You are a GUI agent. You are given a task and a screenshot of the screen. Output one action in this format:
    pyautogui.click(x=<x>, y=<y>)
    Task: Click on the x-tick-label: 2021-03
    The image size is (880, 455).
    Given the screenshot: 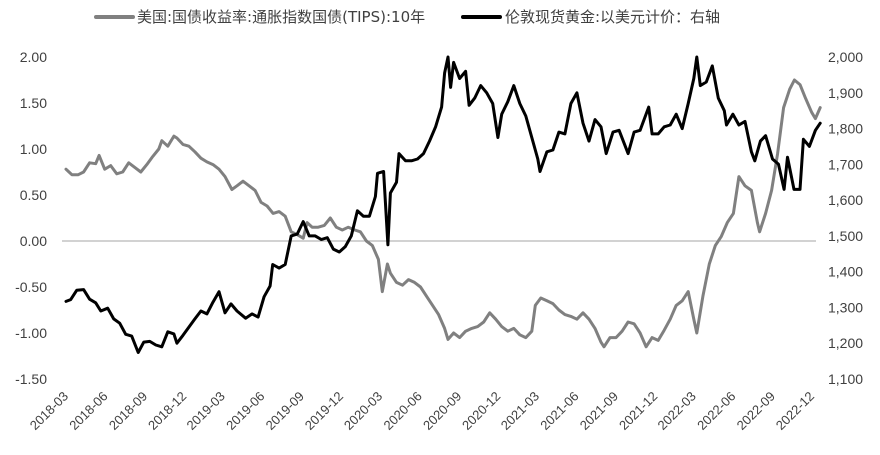 What is the action you would take?
    pyautogui.click(x=520, y=411)
    